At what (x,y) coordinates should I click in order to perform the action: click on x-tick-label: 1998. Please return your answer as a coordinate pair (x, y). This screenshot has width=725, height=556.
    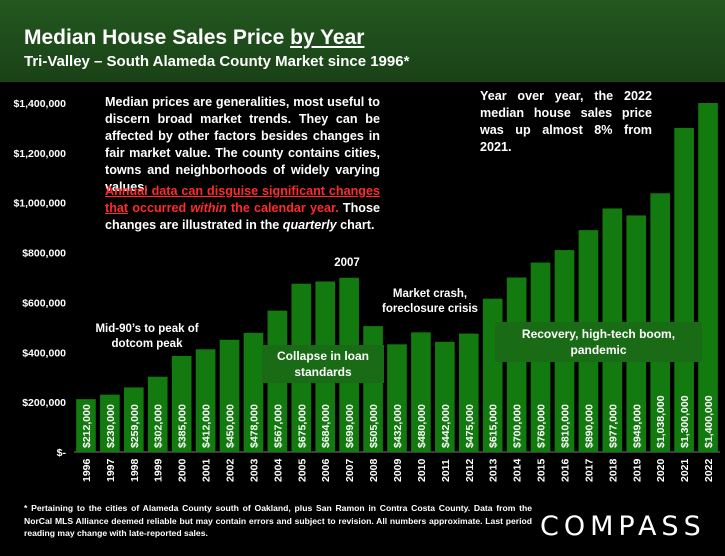
    Looking at the image, I should click on (135, 470).